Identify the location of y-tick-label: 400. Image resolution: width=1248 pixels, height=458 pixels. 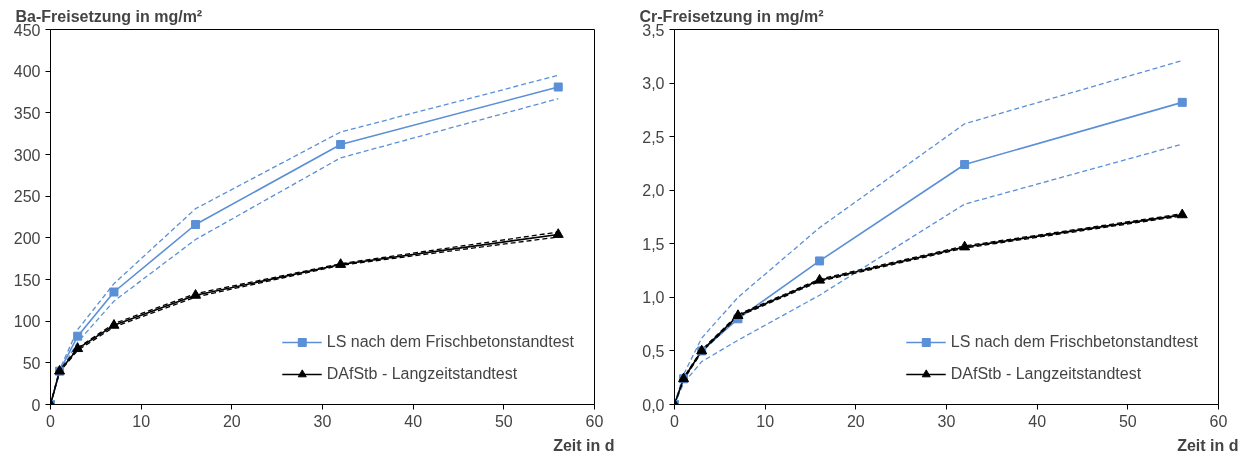
(27, 72).